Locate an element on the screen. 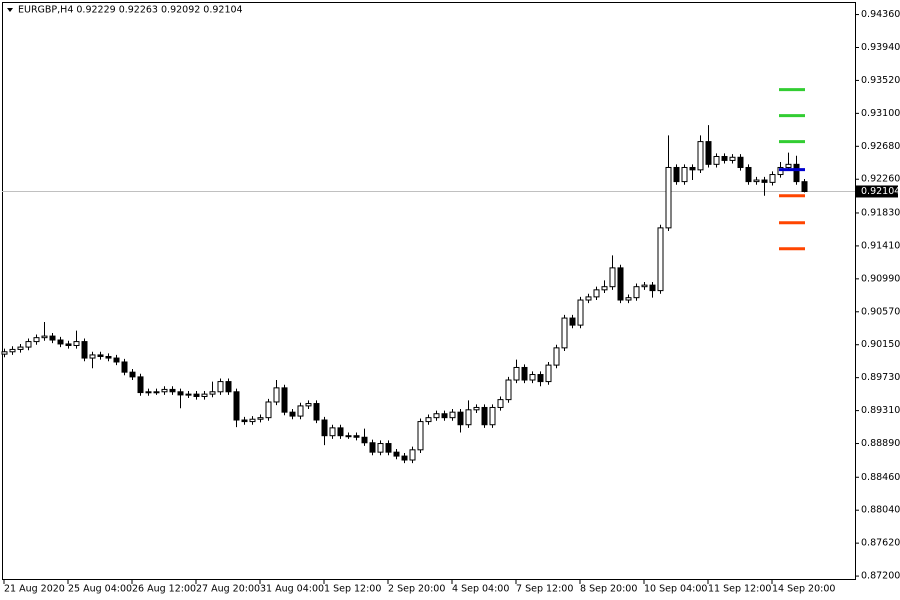 The width and height of the screenshot is (900, 600). y-tick-label: 0.94360 is located at coordinates (880, 14).